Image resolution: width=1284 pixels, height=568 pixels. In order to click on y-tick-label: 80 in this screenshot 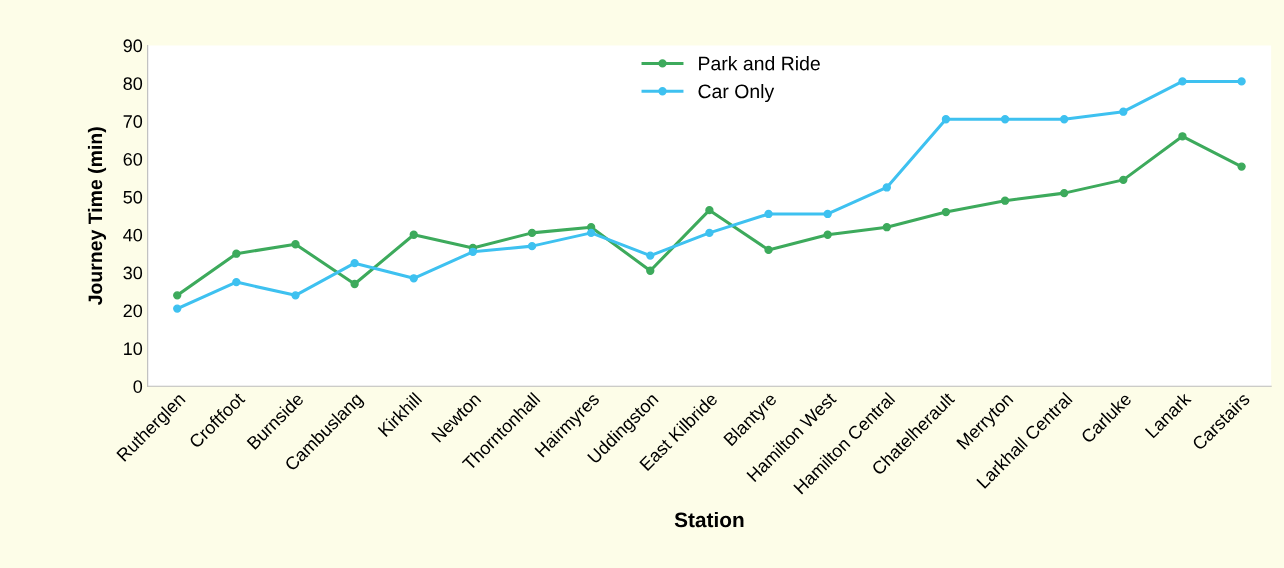, I will do `click(133, 84)`.